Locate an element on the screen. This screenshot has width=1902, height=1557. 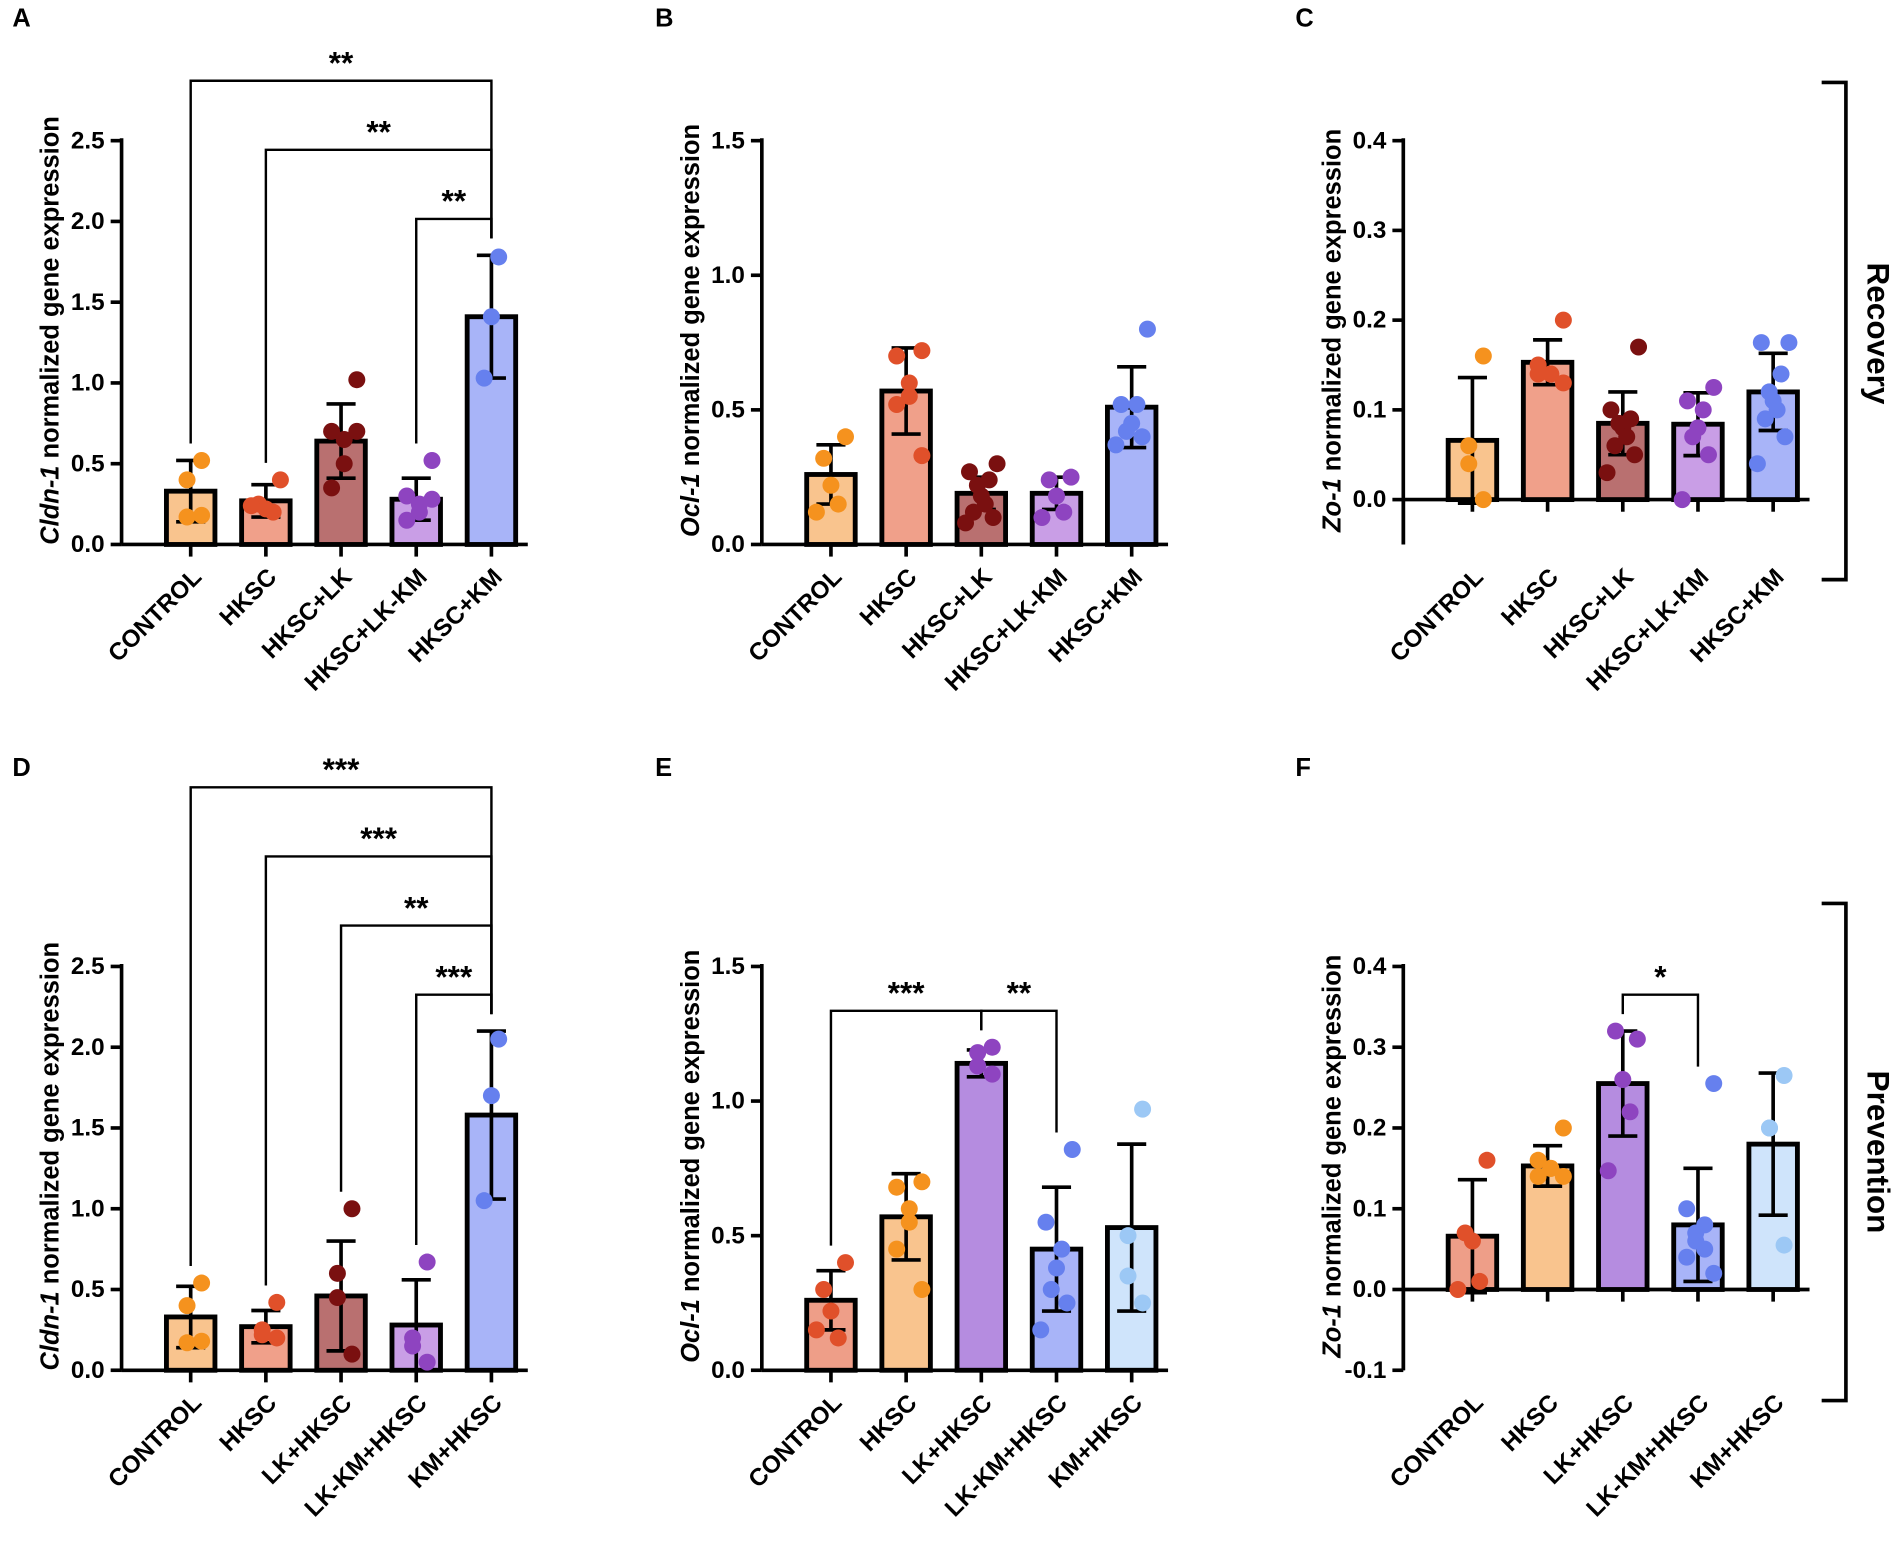
panel-label: C is located at coordinates (1304, 19).